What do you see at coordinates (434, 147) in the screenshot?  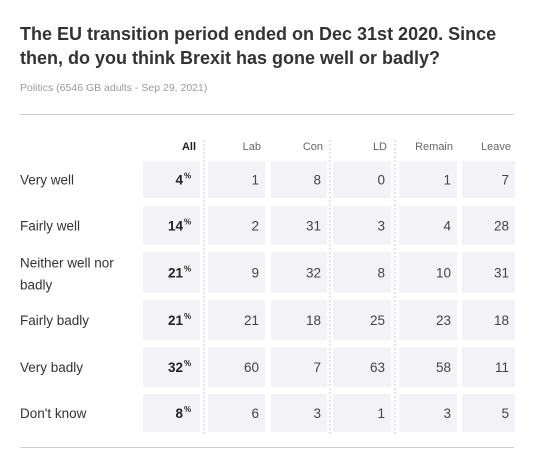 I see `column-header: Remain` at bounding box center [434, 147].